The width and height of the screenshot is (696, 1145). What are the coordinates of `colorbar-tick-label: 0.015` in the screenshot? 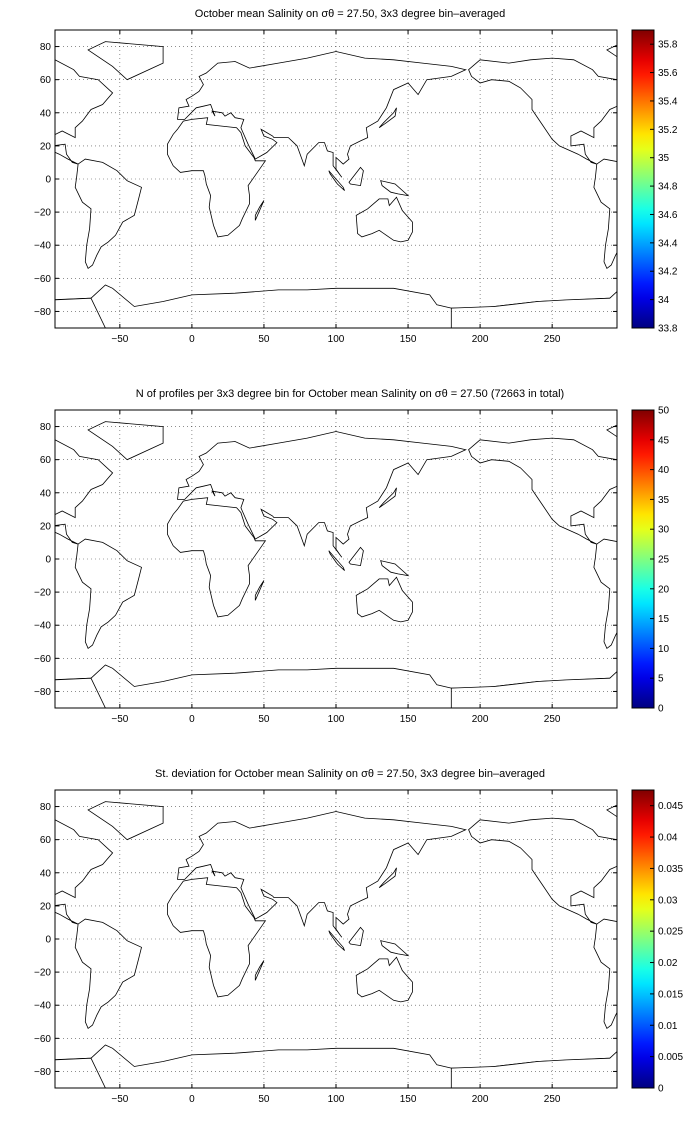 It's located at (670, 994).